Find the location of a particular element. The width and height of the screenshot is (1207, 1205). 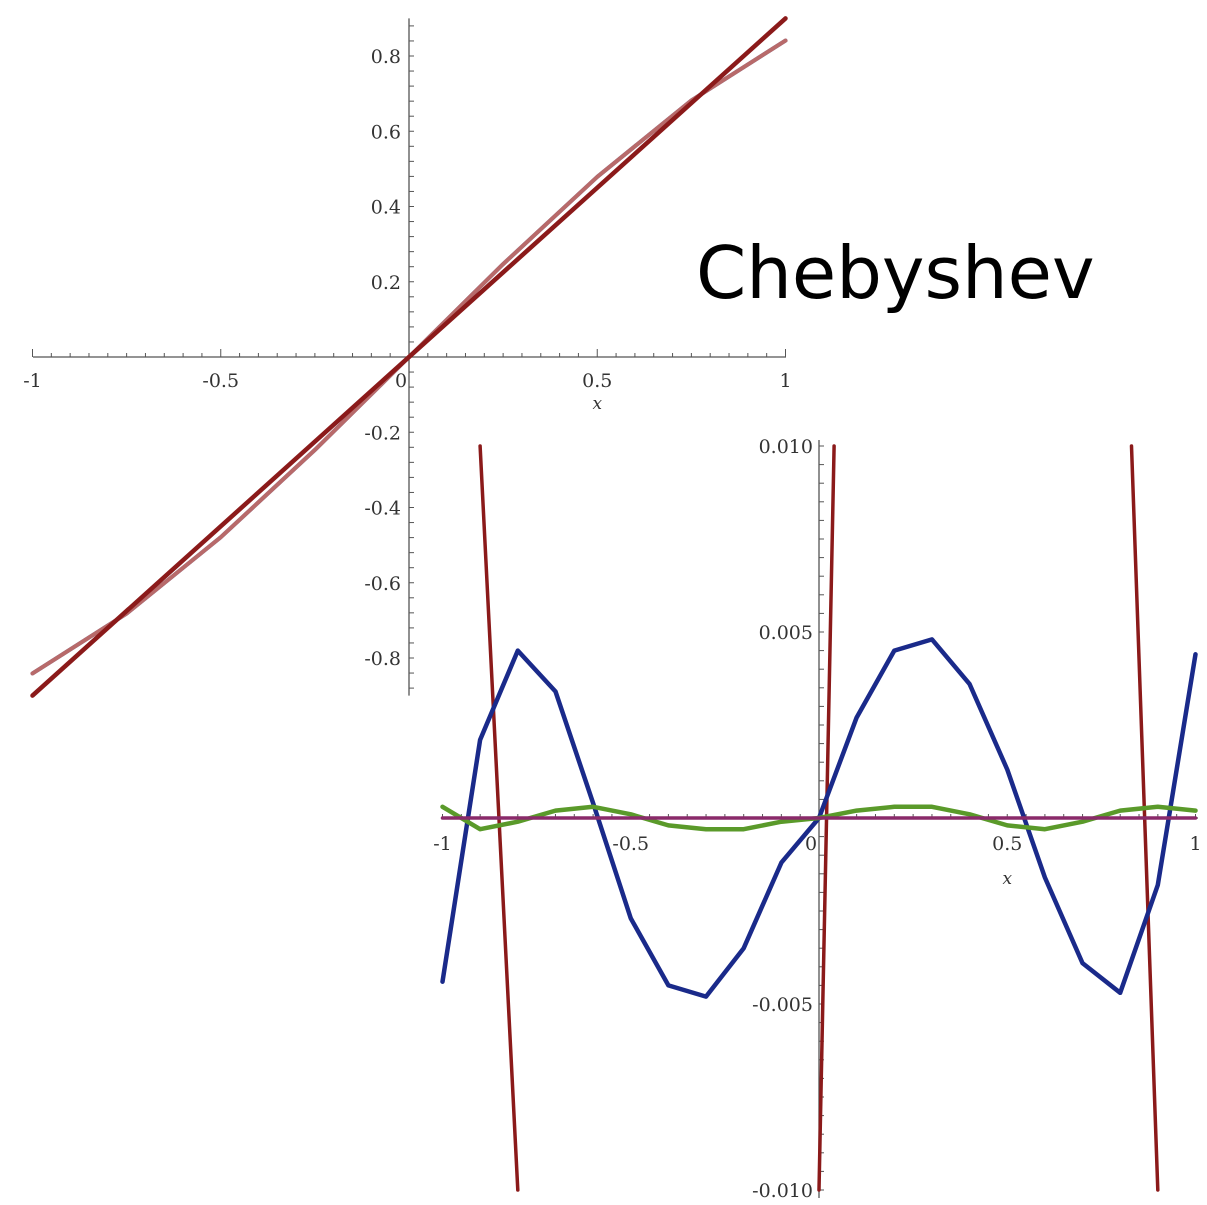

y-tick-label: 0.005 is located at coordinates (786, 633).